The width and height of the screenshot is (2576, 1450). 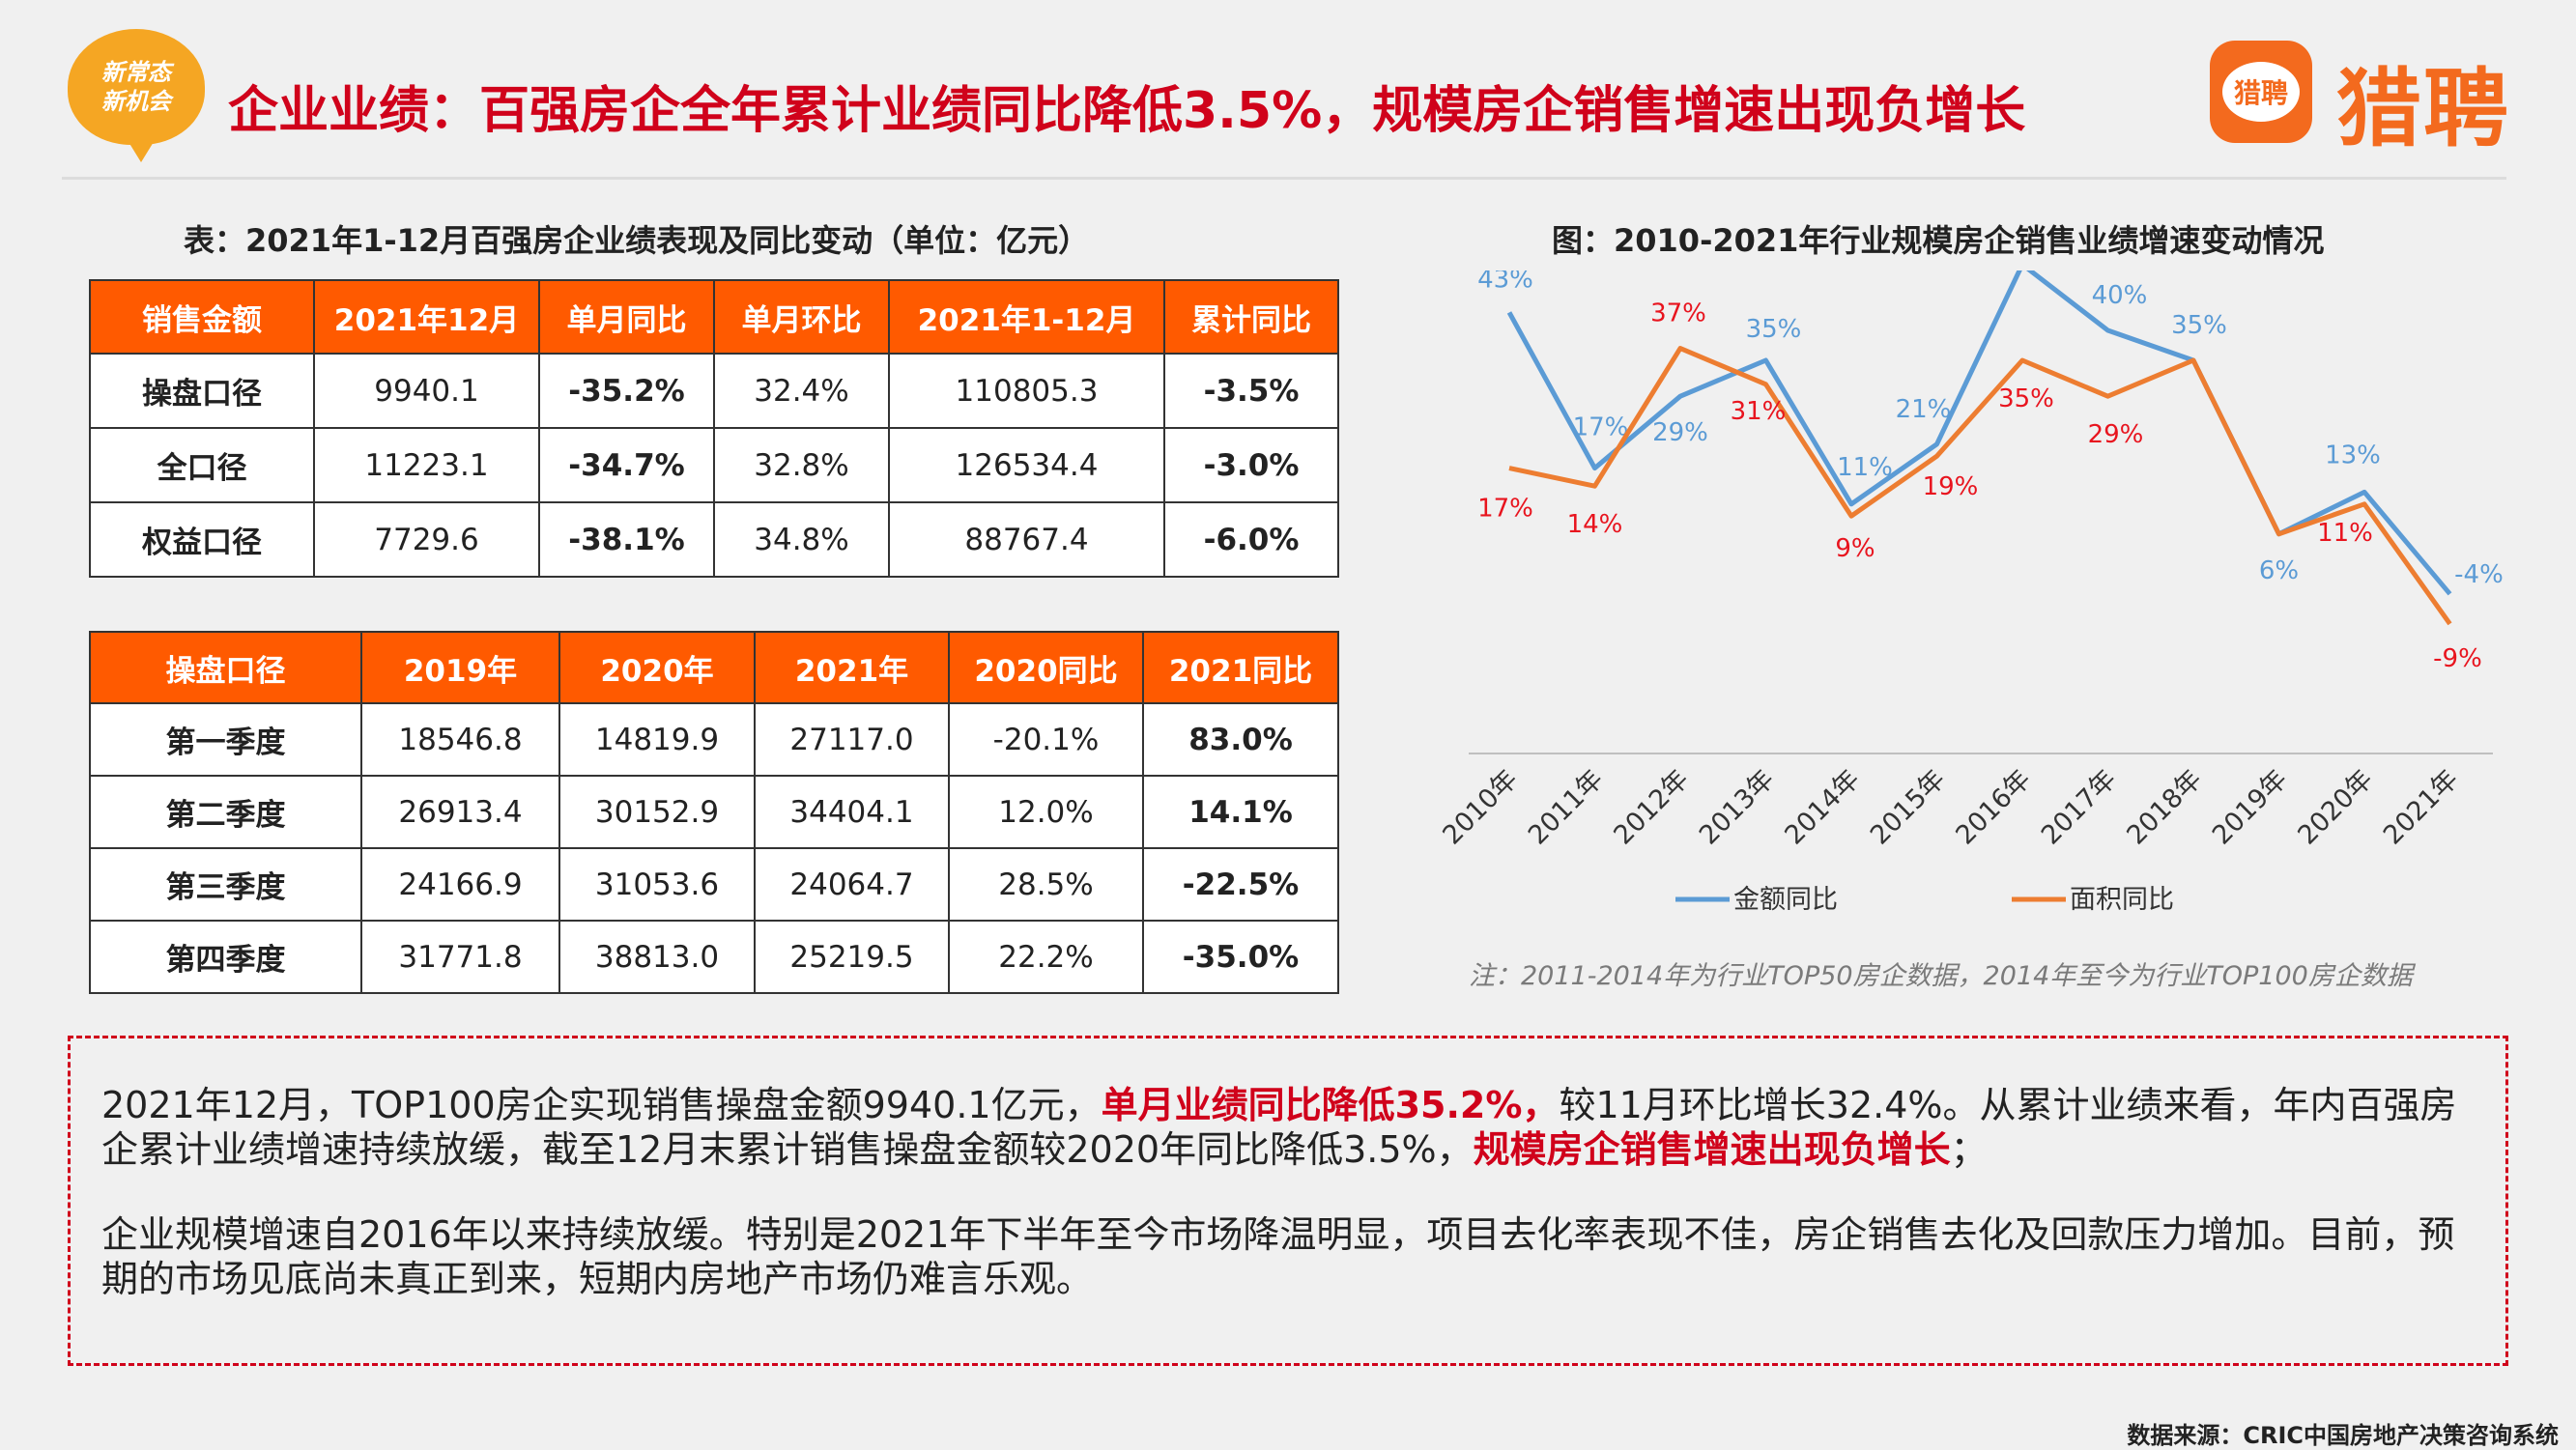 What do you see at coordinates (1786, 900) in the screenshot?
I see `legend-label: 金额同比` at bounding box center [1786, 900].